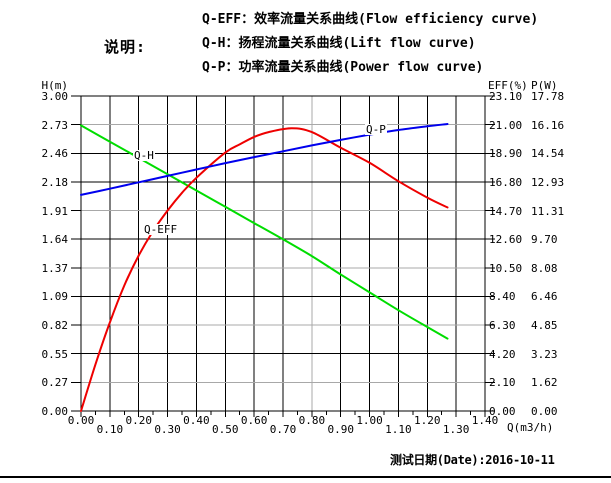 The height and width of the screenshot is (483, 611). I want to click on x-tick-label: 0.70, so click(283, 429).